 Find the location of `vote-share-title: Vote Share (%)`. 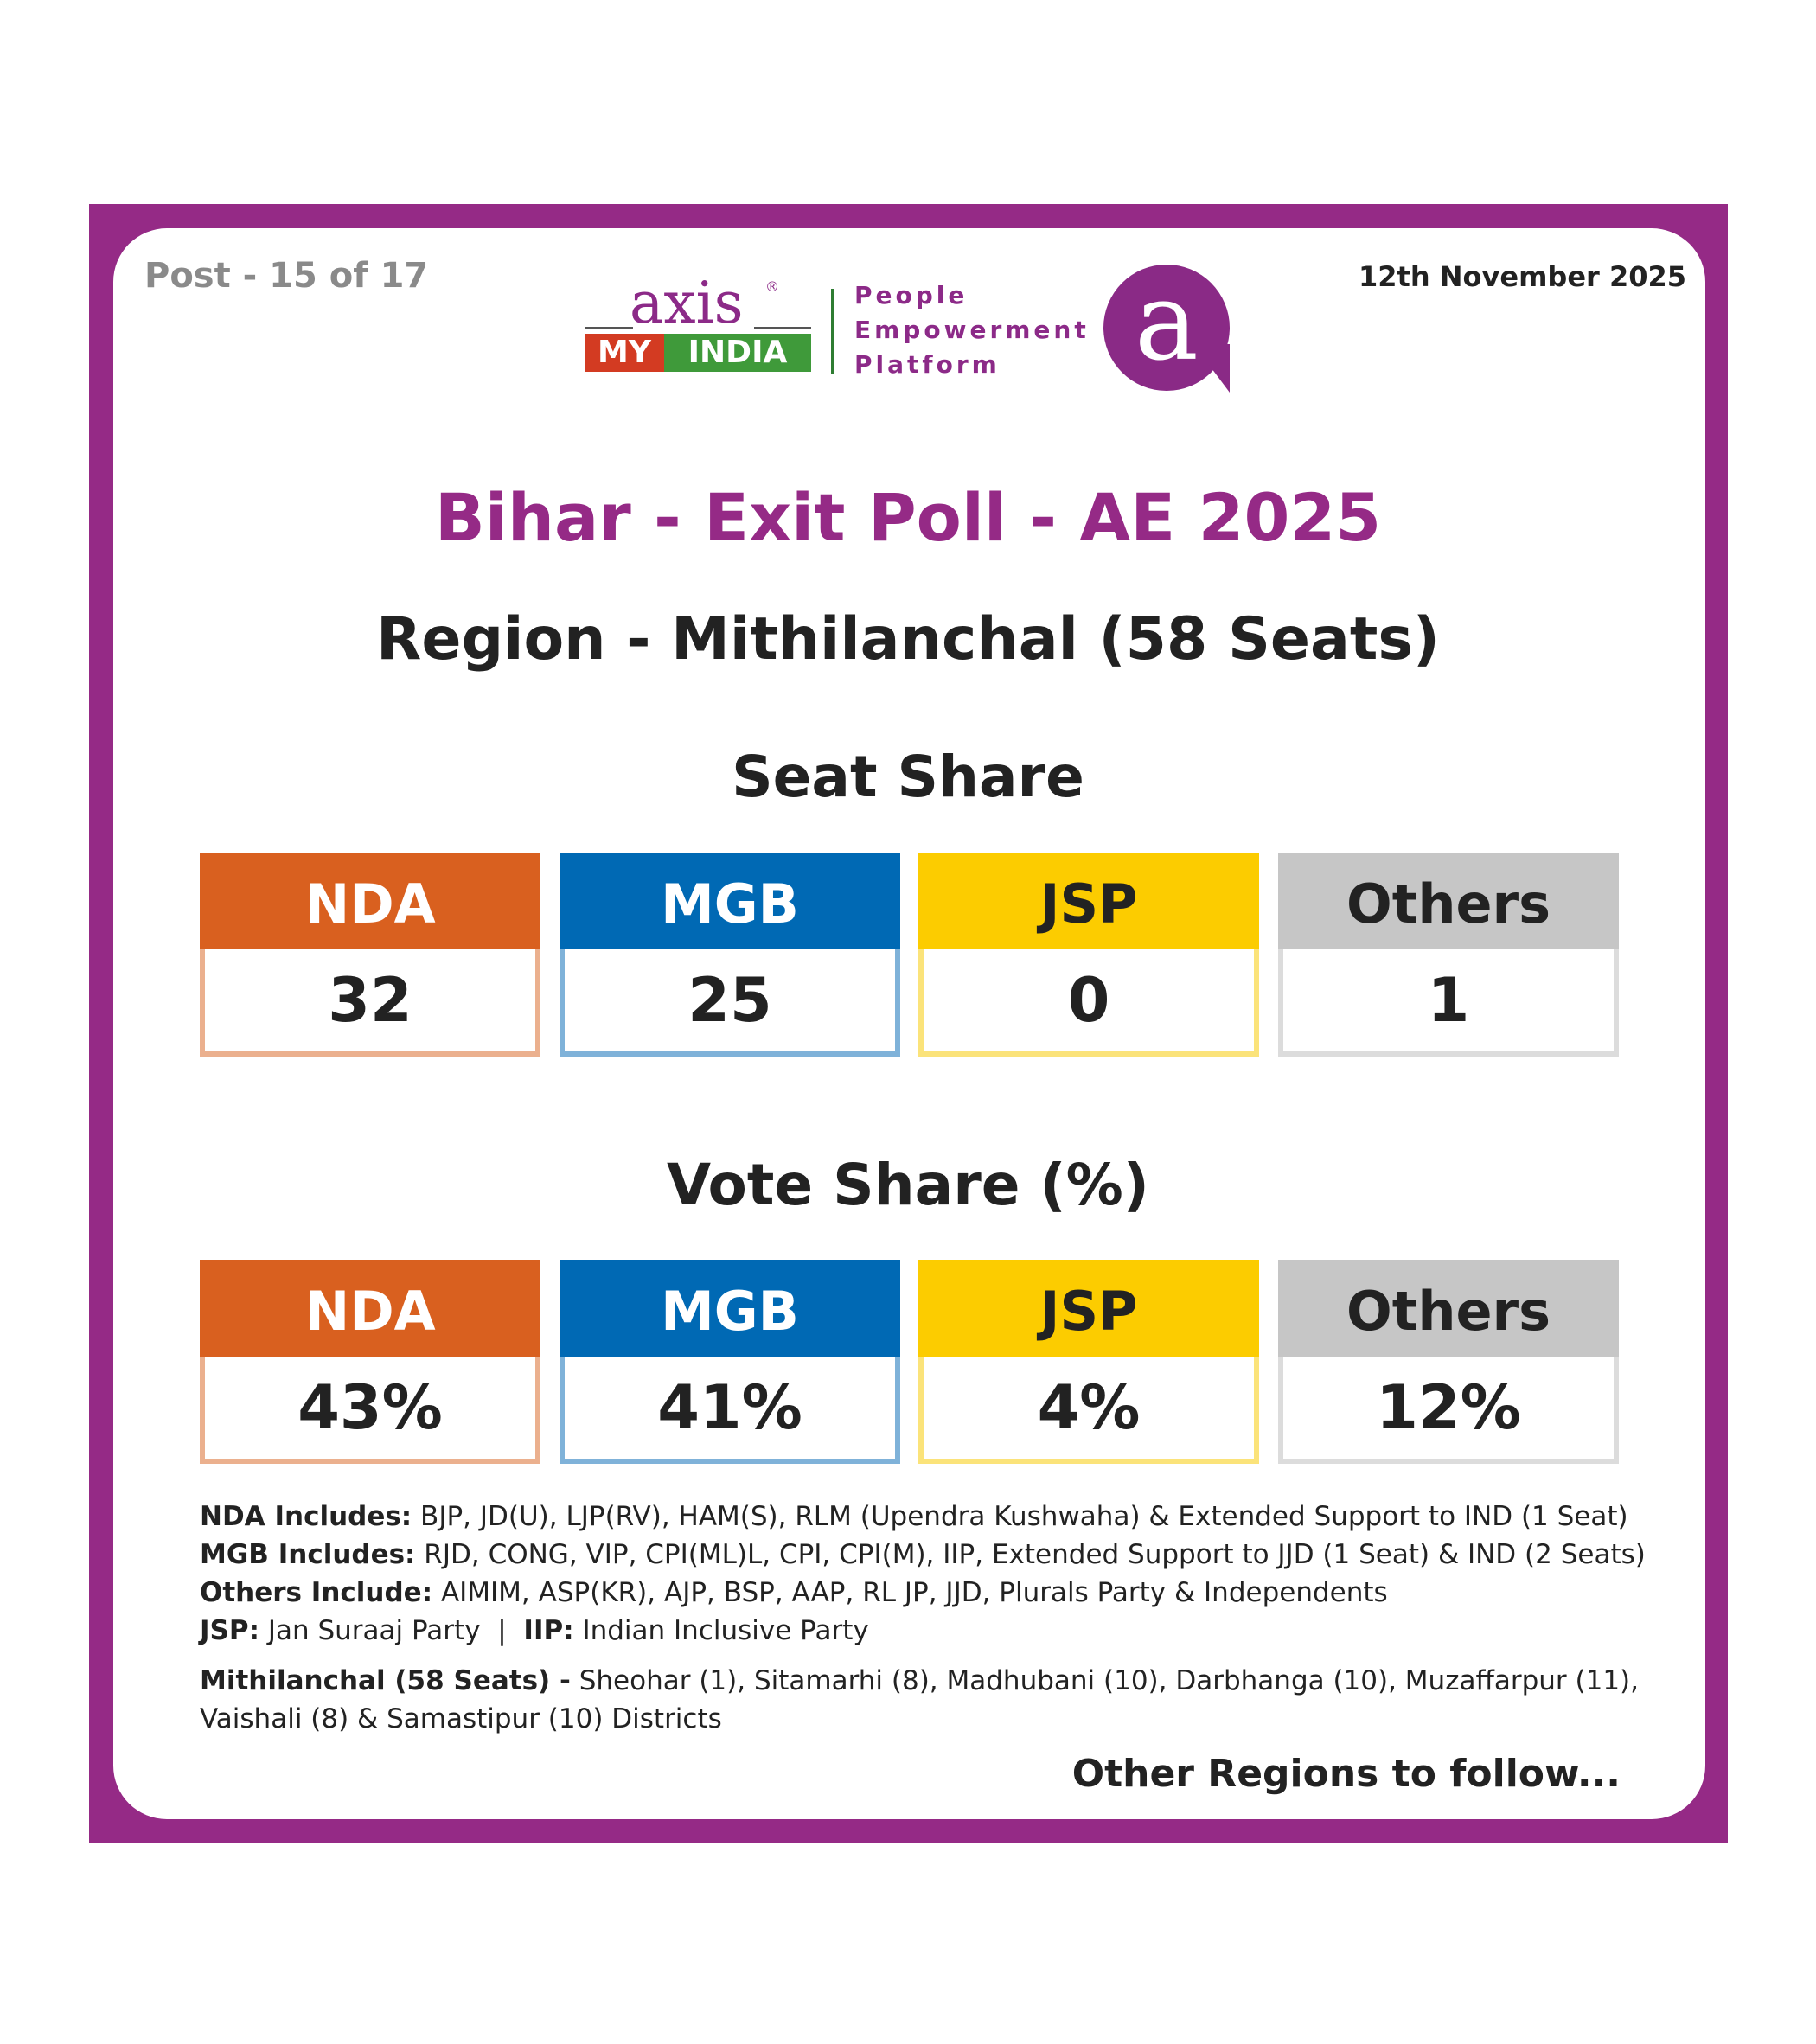

vote-share-title: Vote Share (%) is located at coordinates (908, 1185).